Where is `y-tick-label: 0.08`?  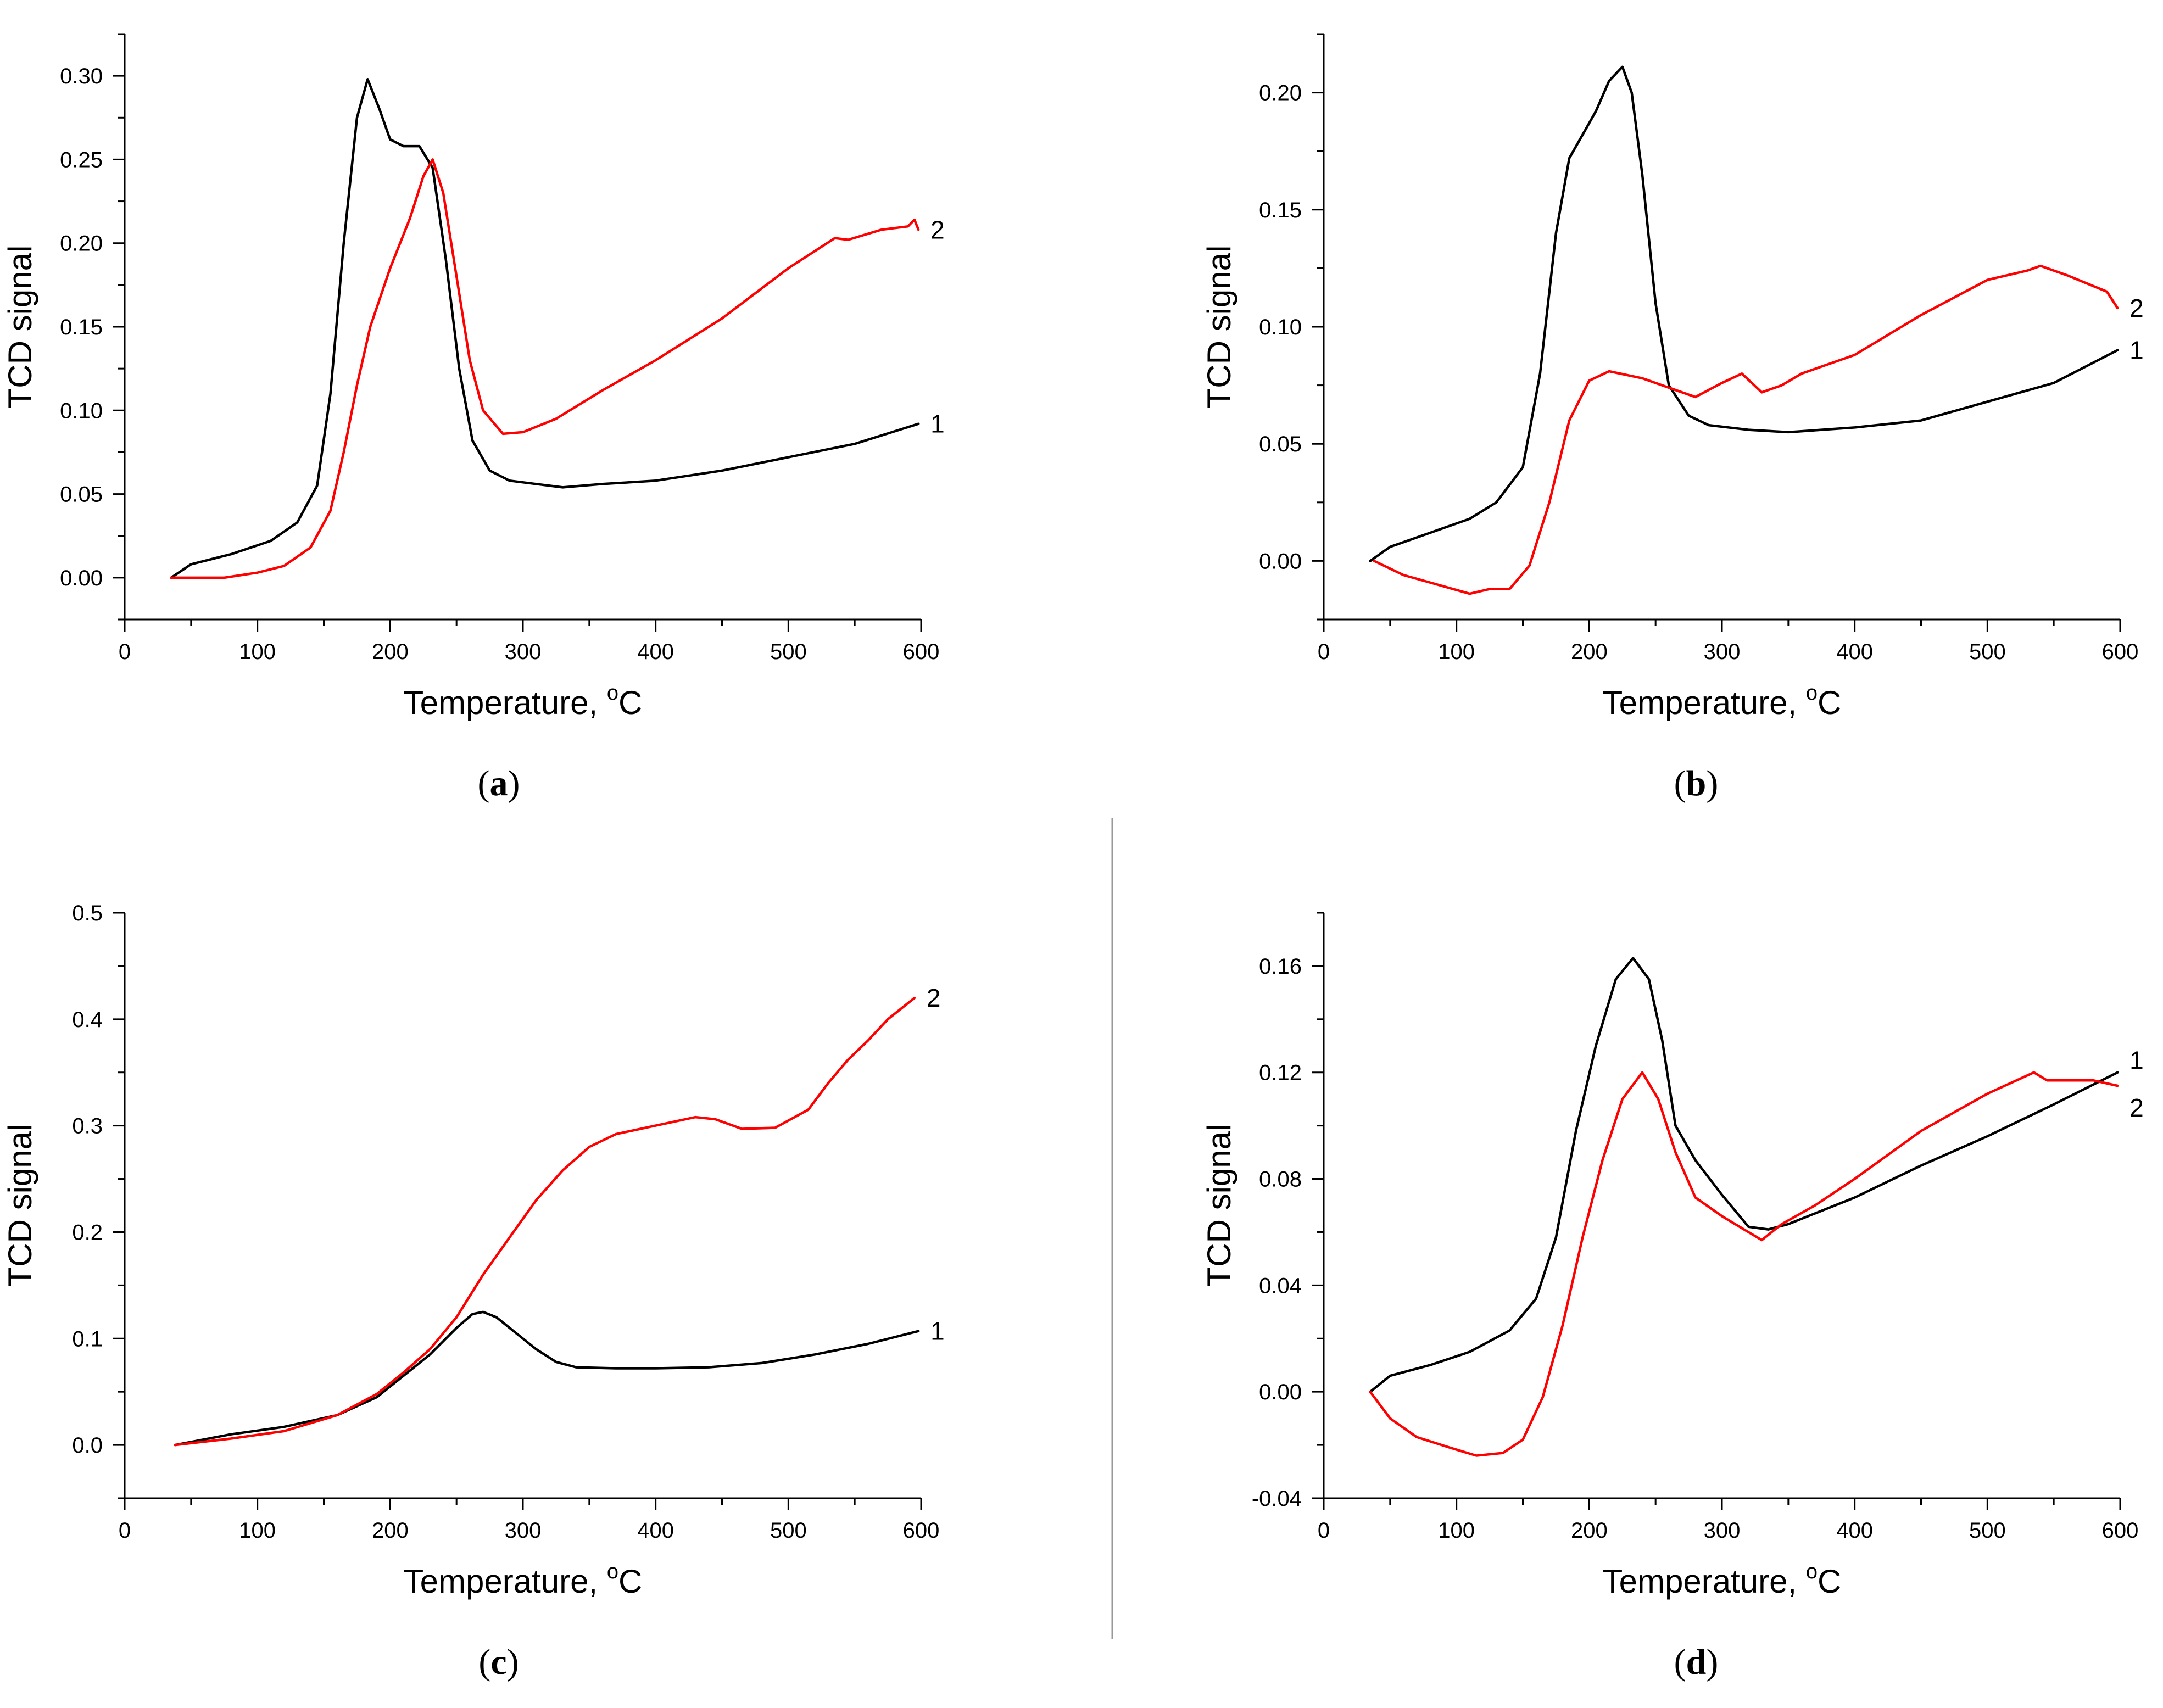
y-tick-label: 0.08 is located at coordinates (1280, 1180).